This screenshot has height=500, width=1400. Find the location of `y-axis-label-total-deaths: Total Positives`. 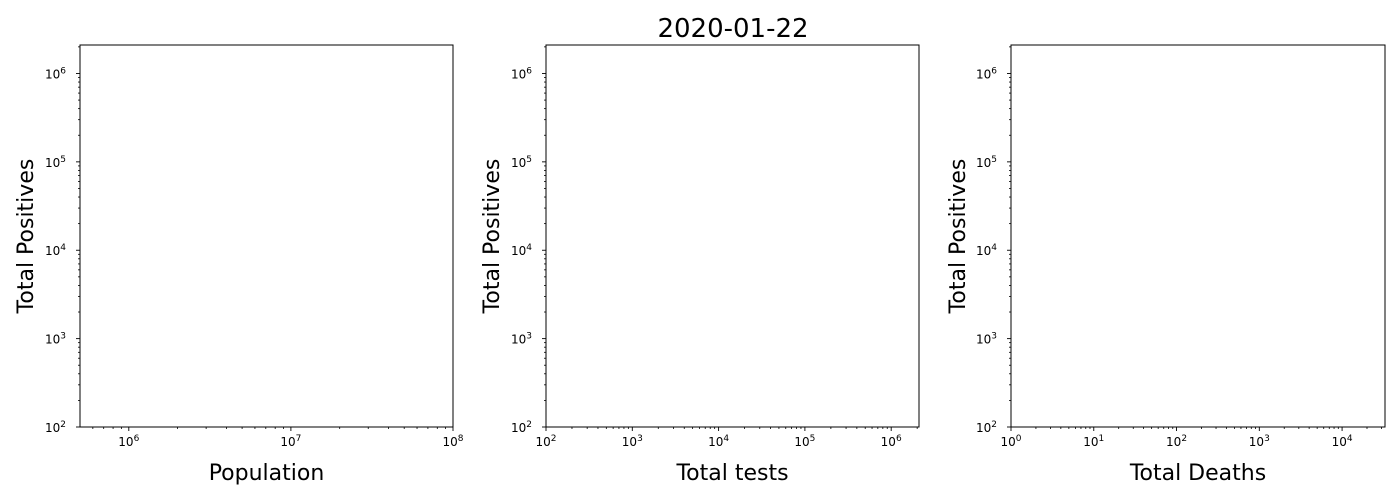

y-axis-label-total-deaths: Total Positives is located at coordinates (958, 237).